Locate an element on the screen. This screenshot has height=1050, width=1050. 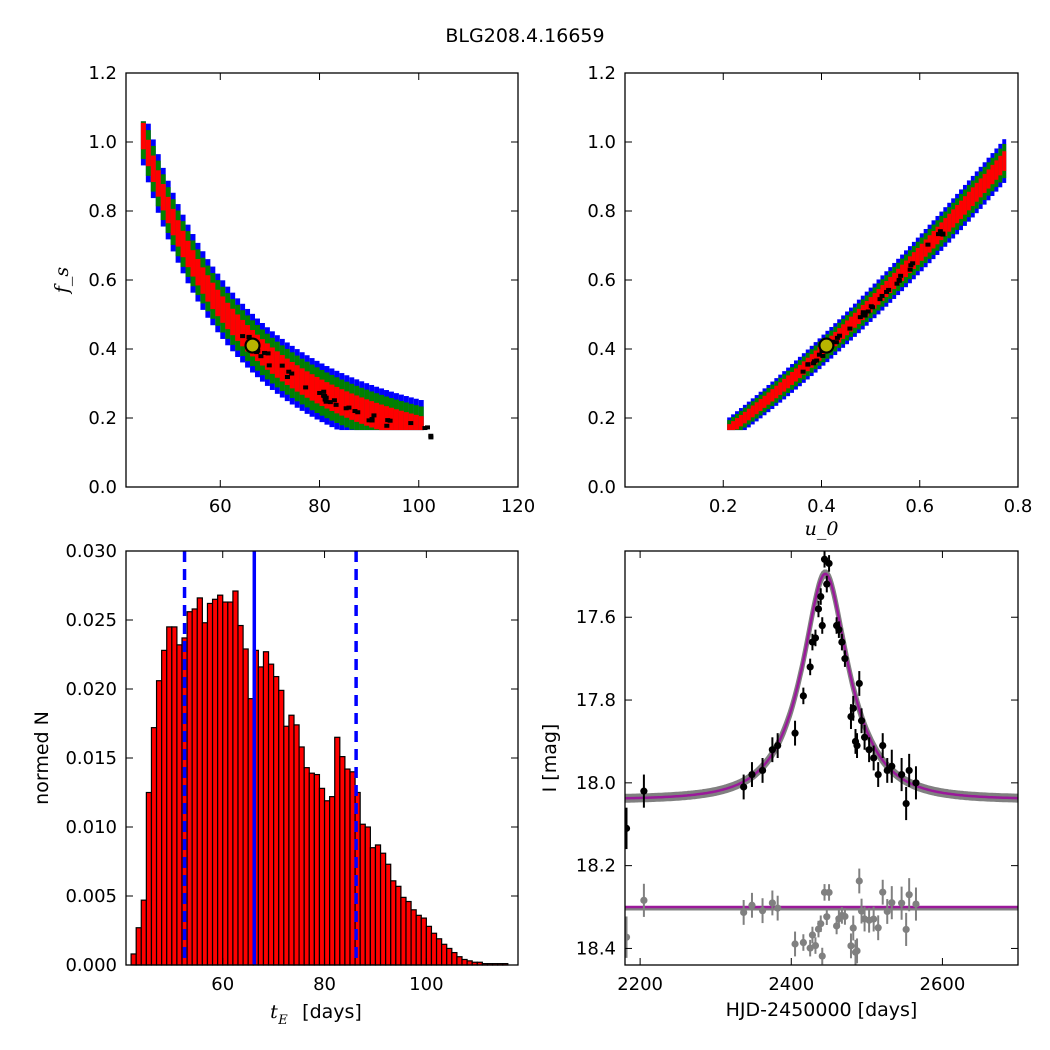
x-axis-label-math: t is located at coordinates (274, 1012).